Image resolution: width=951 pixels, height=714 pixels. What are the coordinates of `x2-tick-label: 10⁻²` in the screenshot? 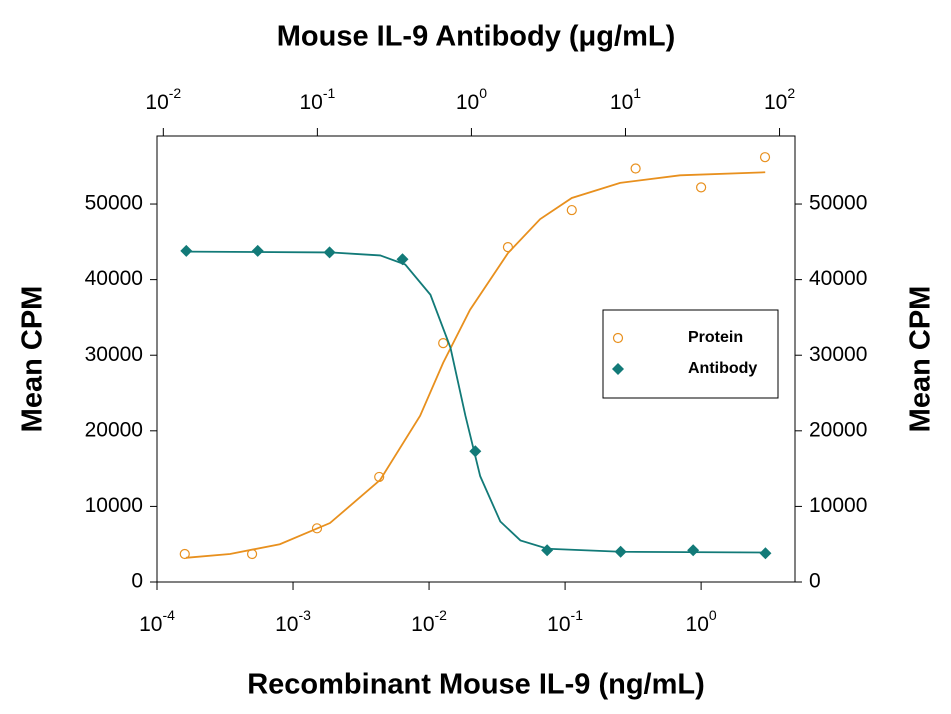 It's located at (163, 99).